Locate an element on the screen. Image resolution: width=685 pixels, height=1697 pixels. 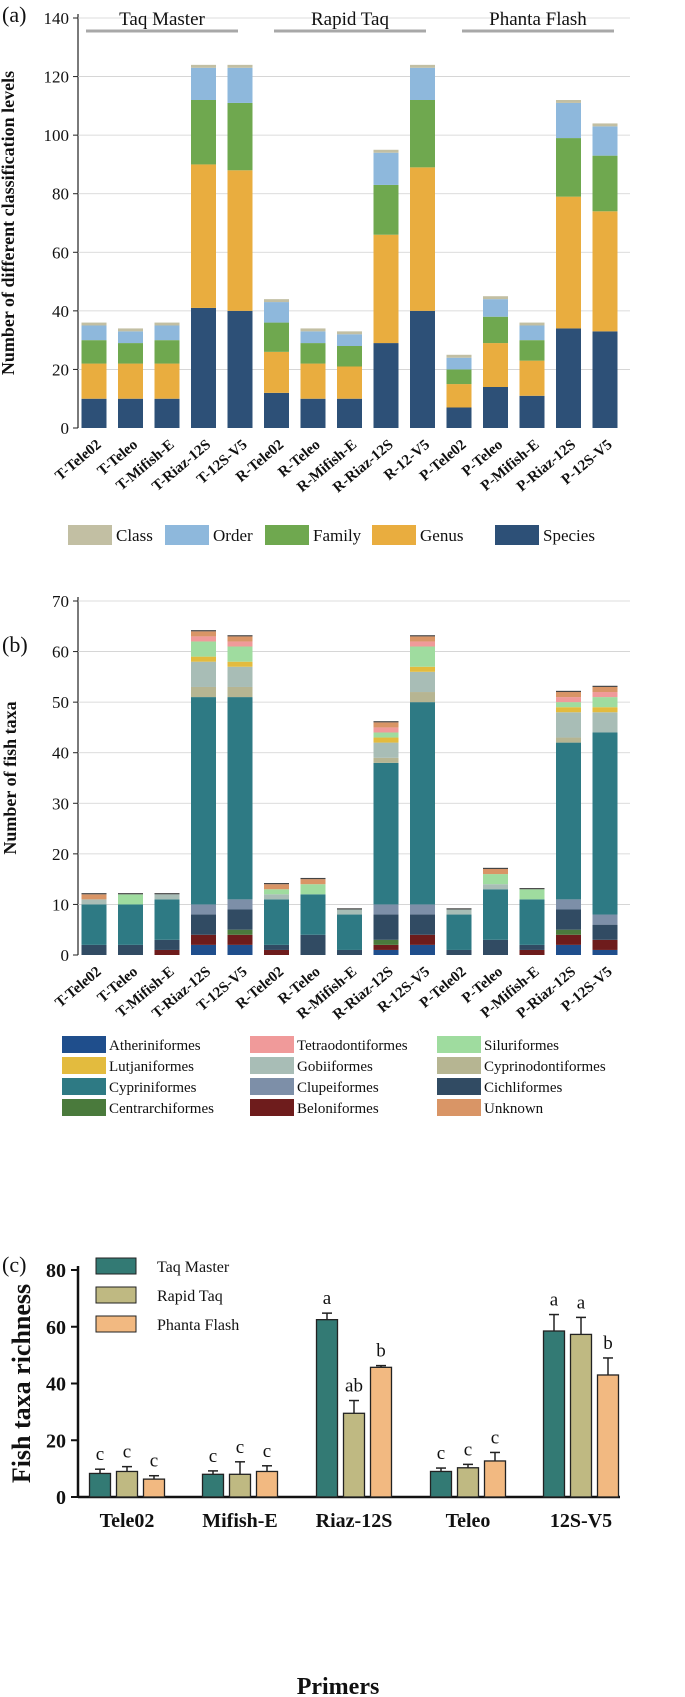
panel-c-label: (c) is located at coordinates (14, 1264).